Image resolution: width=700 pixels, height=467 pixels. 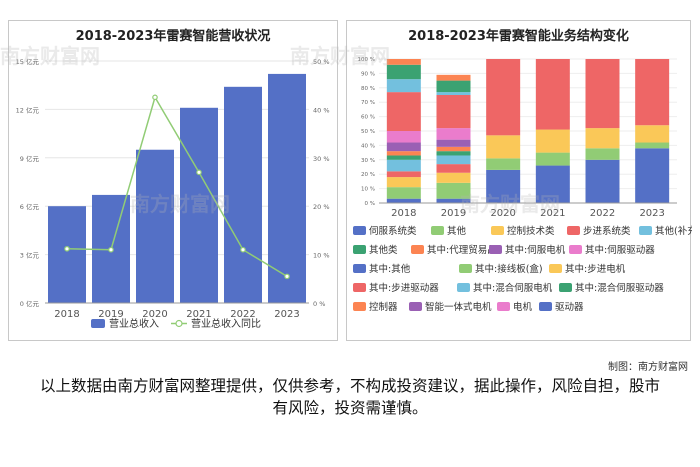 What do you see at coordinates (30, 158) in the screenshot?
I see `y-tick-label-left: 9 亿元` at bounding box center [30, 158].